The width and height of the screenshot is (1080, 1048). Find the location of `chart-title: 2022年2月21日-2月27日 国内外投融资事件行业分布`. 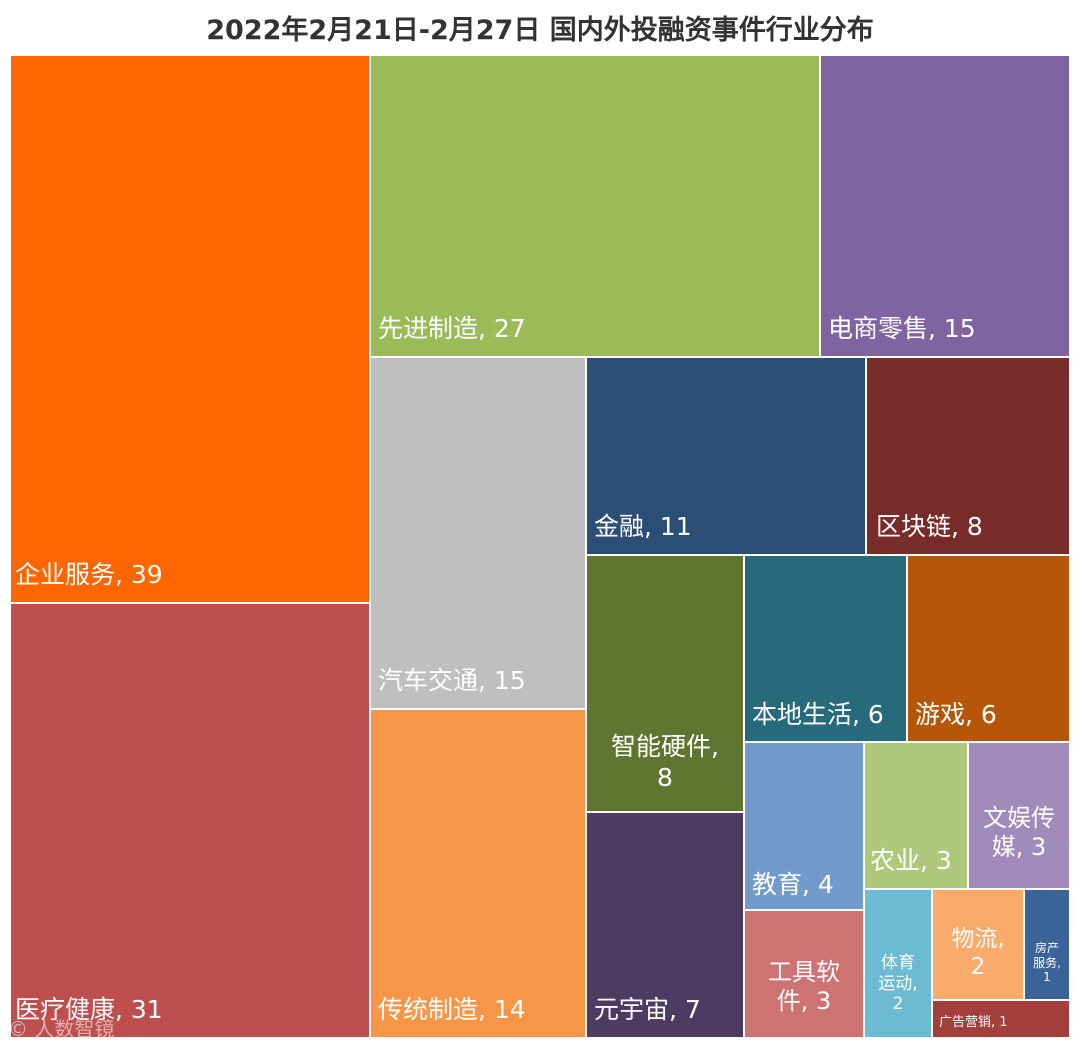

chart-title: 2022年2月21日-2月27日 国内外投融资事件行业分布 is located at coordinates (540, 30).